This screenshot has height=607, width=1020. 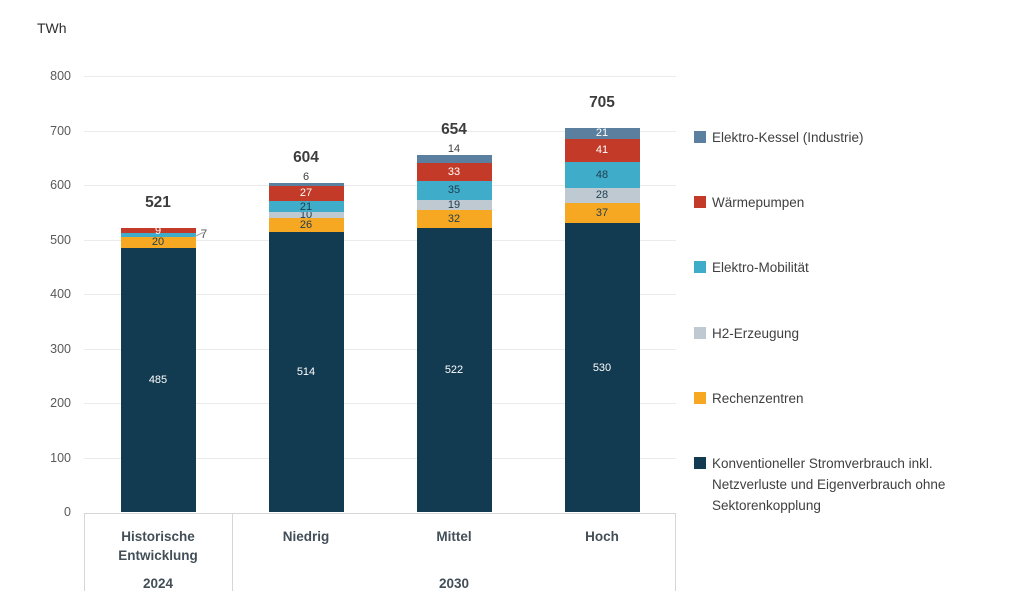 I want to click on category-axis-top-line, so click(x=380, y=513).